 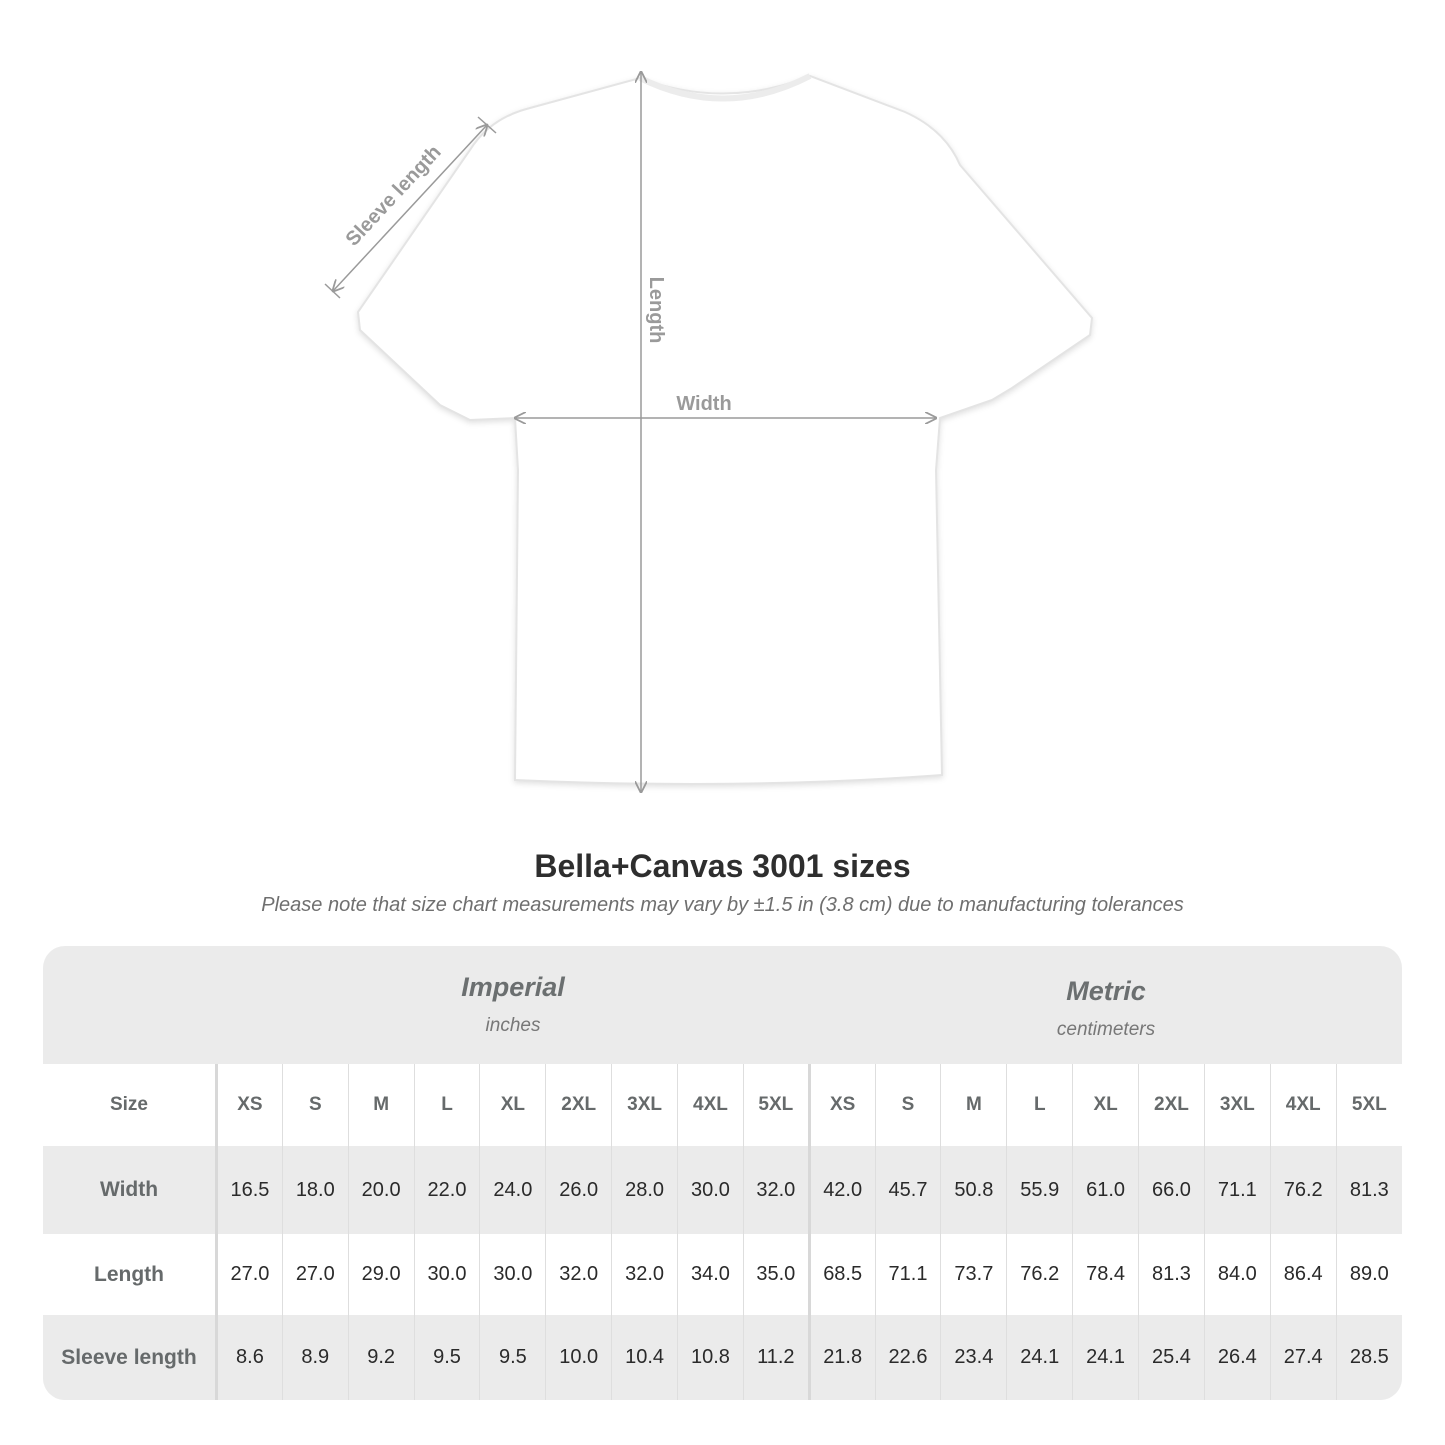 I want to click on imperial-value-cell: 8.6, so click(x=249, y=1357).